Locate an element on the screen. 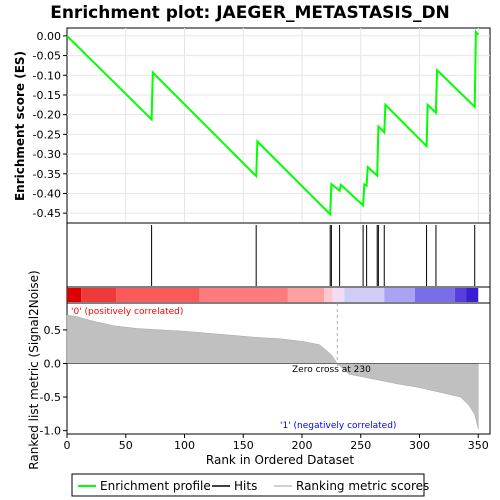 This screenshot has height=500, width=500. x-tick-label: 150 is located at coordinates (243, 445).